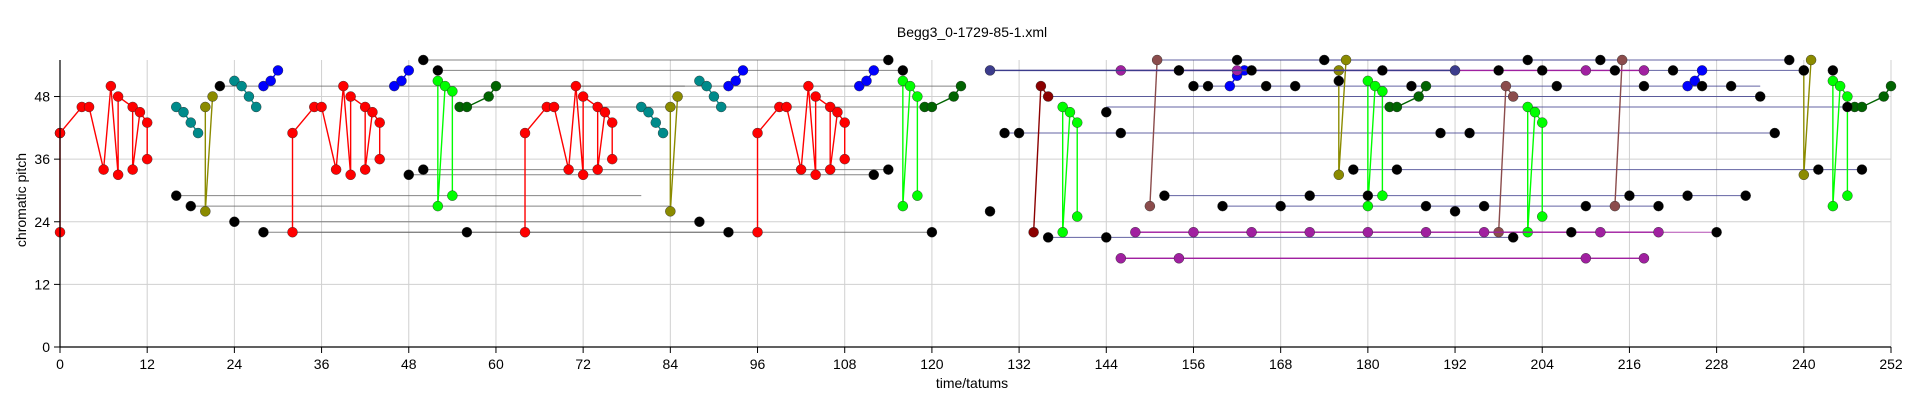 This screenshot has height=406, width=1920. What do you see at coordinates (972, 32) in the screenshot?
I see `chart-title: Begg3_0-1729-85-1.xml` at bounding box center [972, 32].